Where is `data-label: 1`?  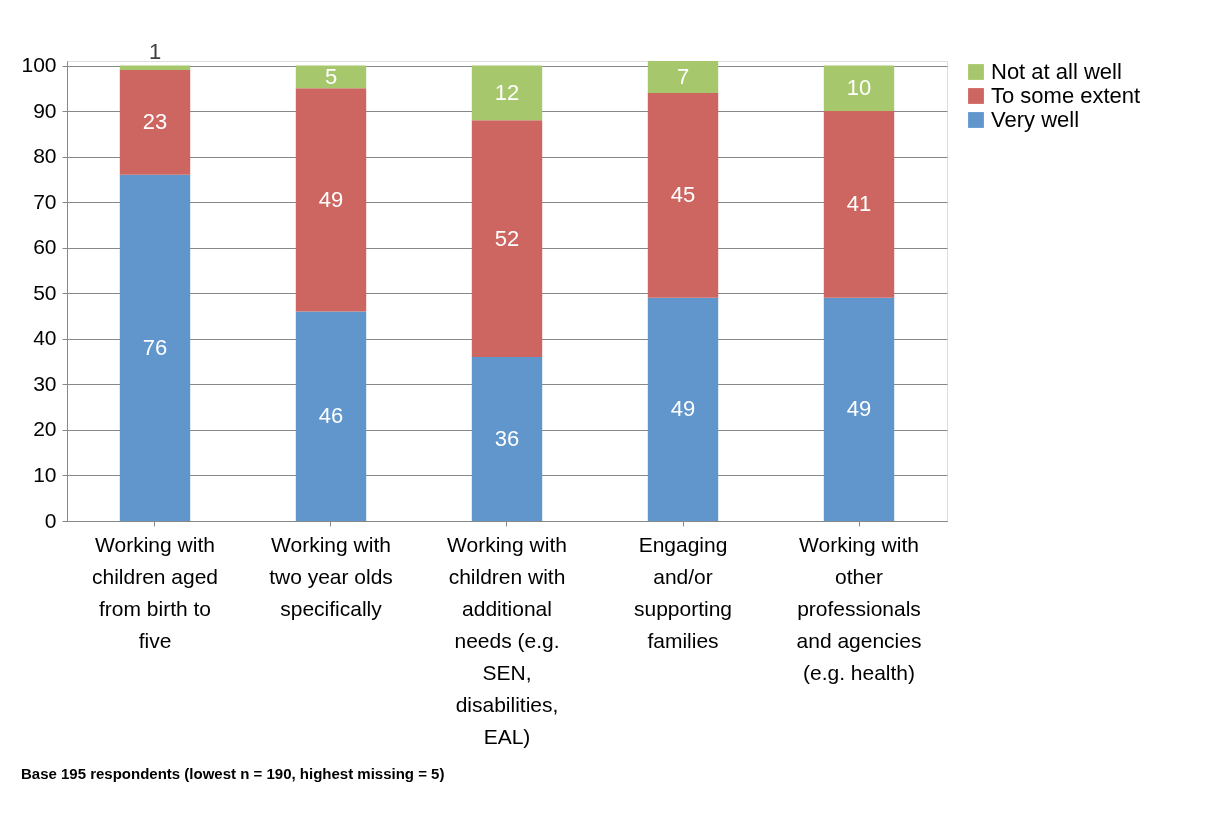 data-label: 1 is located at coordinates (155, 51).